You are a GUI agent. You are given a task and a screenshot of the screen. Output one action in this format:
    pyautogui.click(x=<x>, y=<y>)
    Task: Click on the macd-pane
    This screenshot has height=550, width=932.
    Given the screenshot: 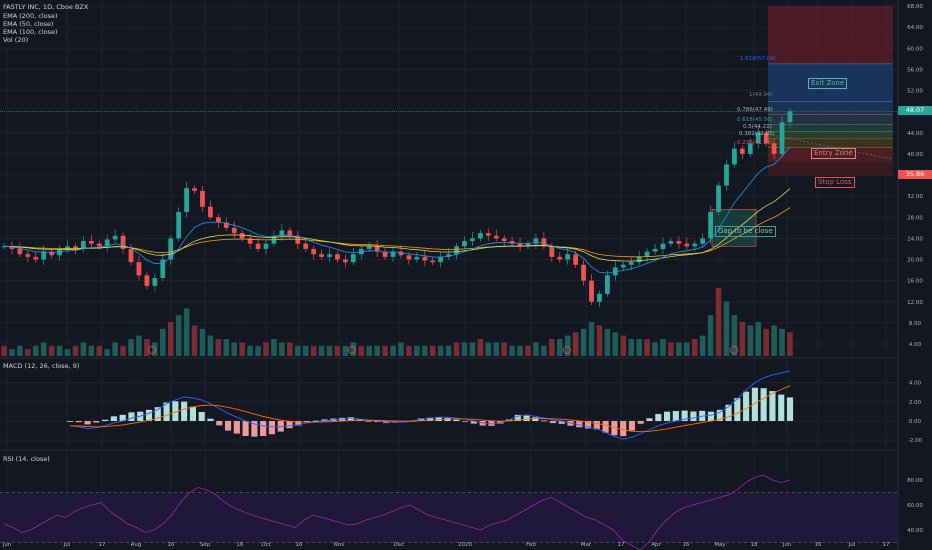 What is the action you would take?
    pyautogui.click(x=430, y=405)
    